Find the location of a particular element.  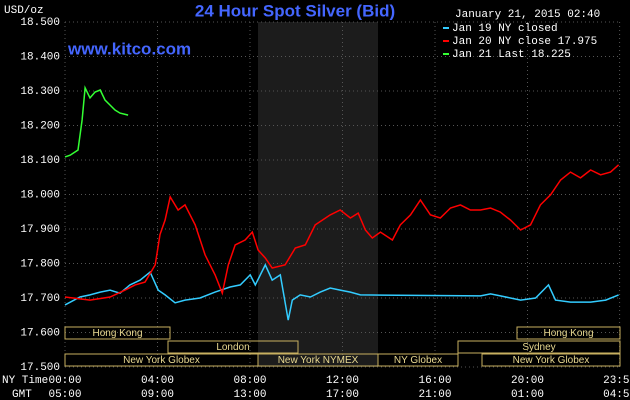

session-label: NY Globex is located at coordinates (418, 360).